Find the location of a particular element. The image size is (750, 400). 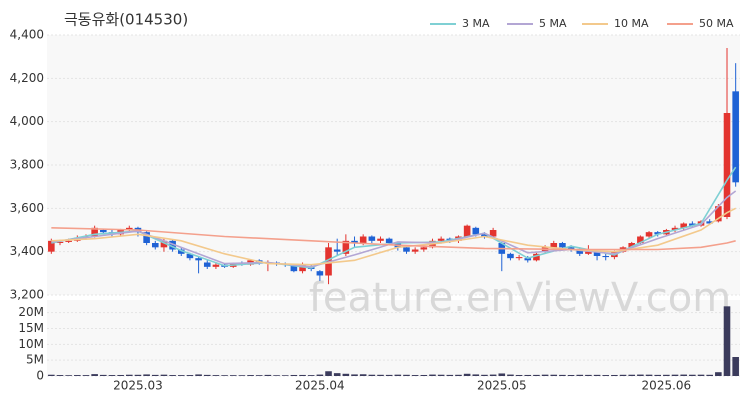

y-tick-label: 4,000 is located at coordinates (27, 121).